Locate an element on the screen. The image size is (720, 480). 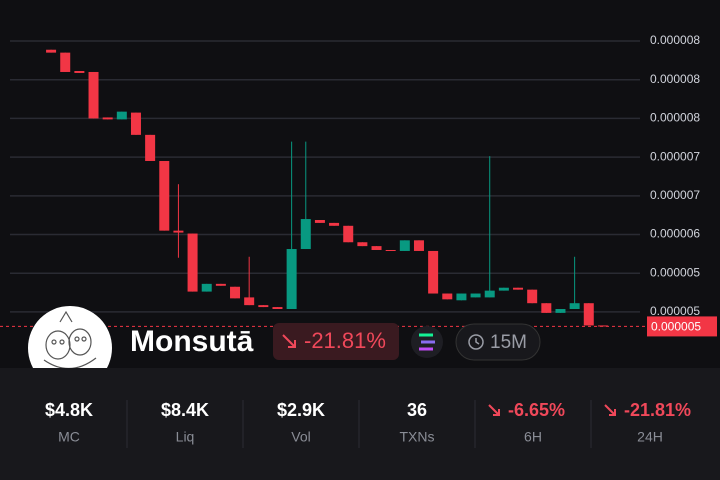
clock-hands is located at coordinates (477, 341).